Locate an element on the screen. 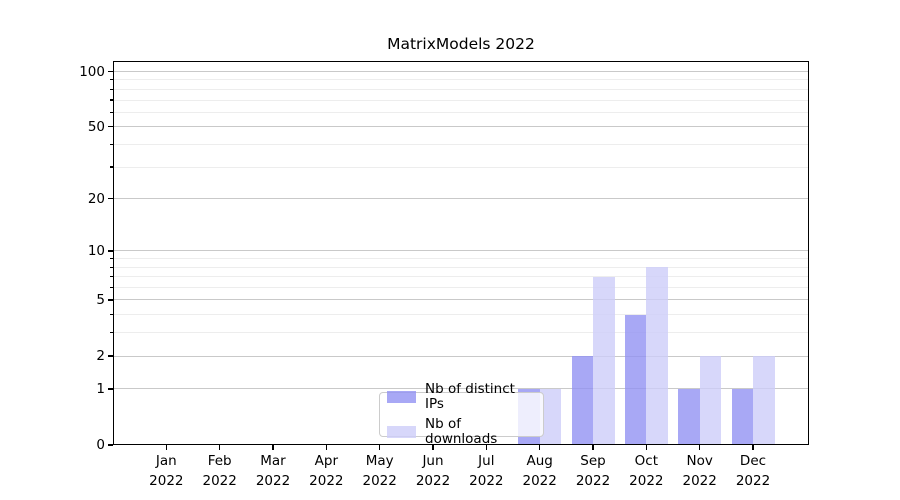  x-tick-label: Dec 2022 is located at coordinates (753, 471).